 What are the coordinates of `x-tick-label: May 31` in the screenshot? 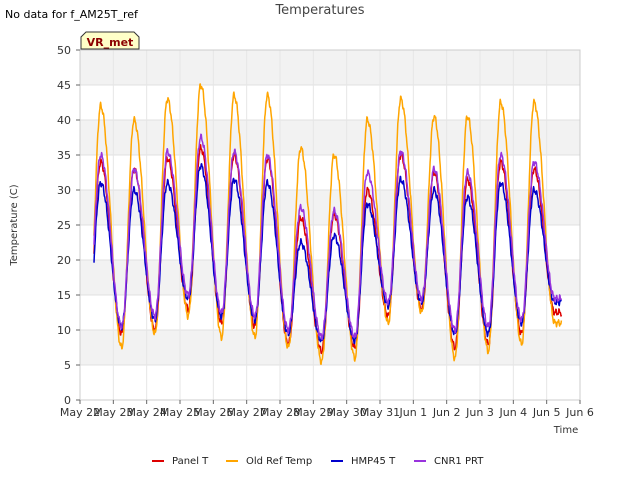 It's located at (380, 412).